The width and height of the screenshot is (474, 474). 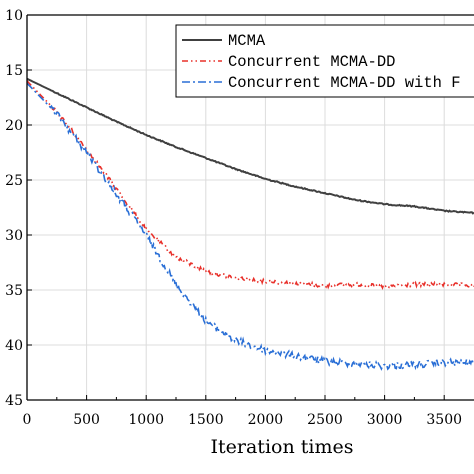 I want to click on x-tick-label: 0, so click(x=27, y=420).